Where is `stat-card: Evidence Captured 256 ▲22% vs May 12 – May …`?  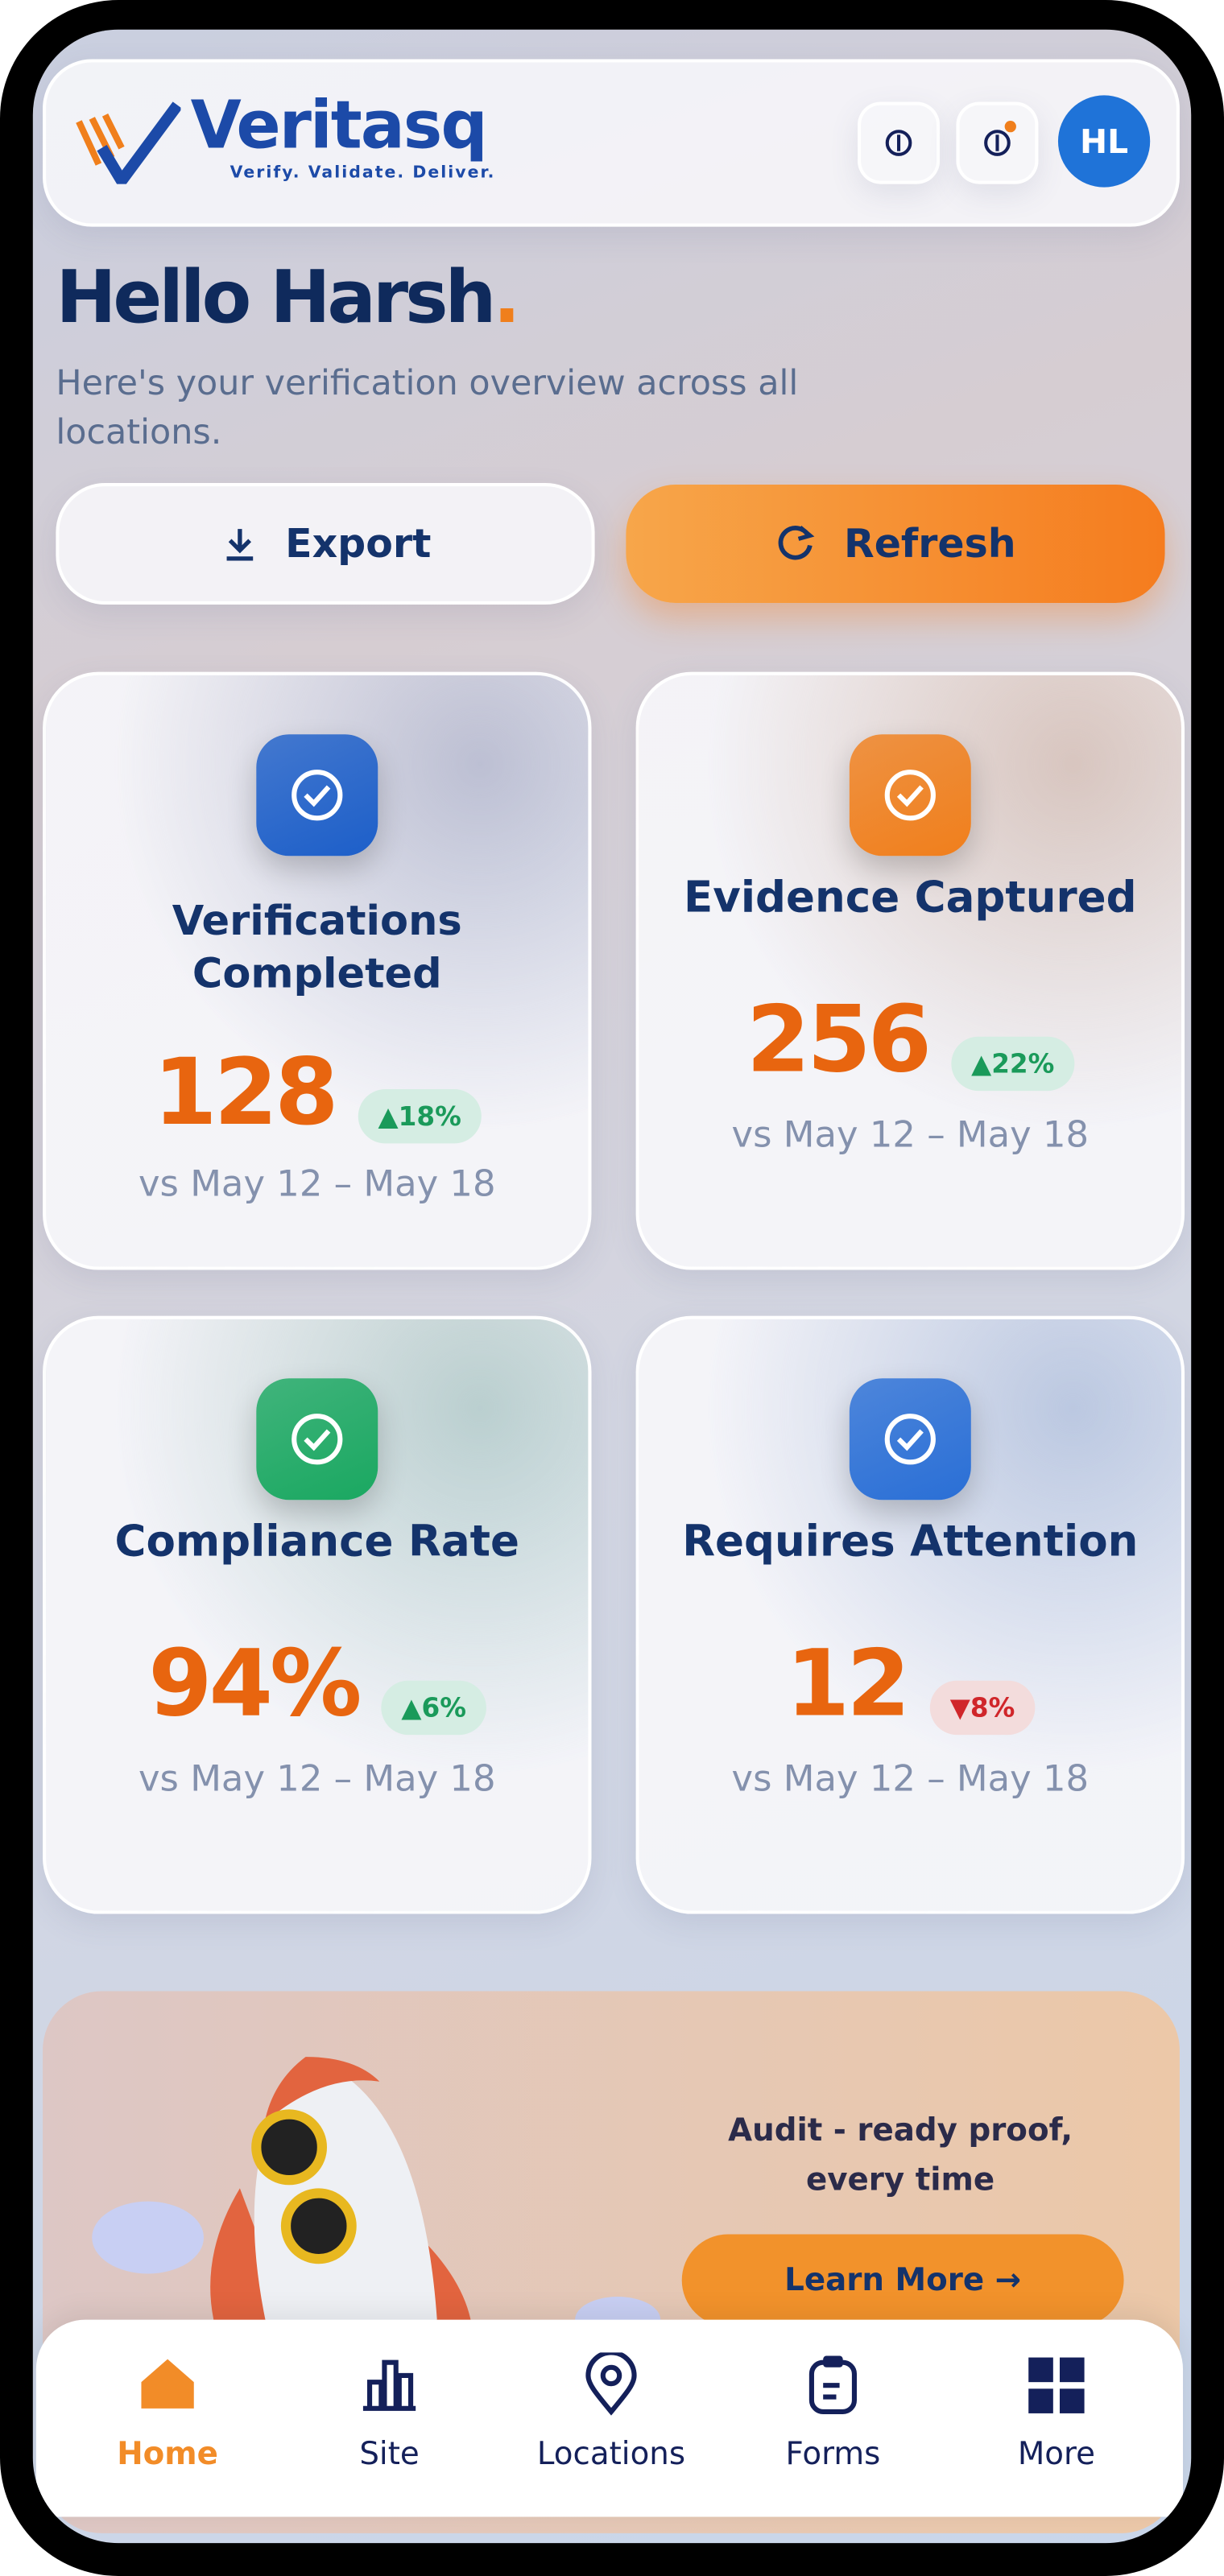 stat-card: Evidence Captured 256 ▲22% vs May 12 – May … is located at coordinates (910, 970).